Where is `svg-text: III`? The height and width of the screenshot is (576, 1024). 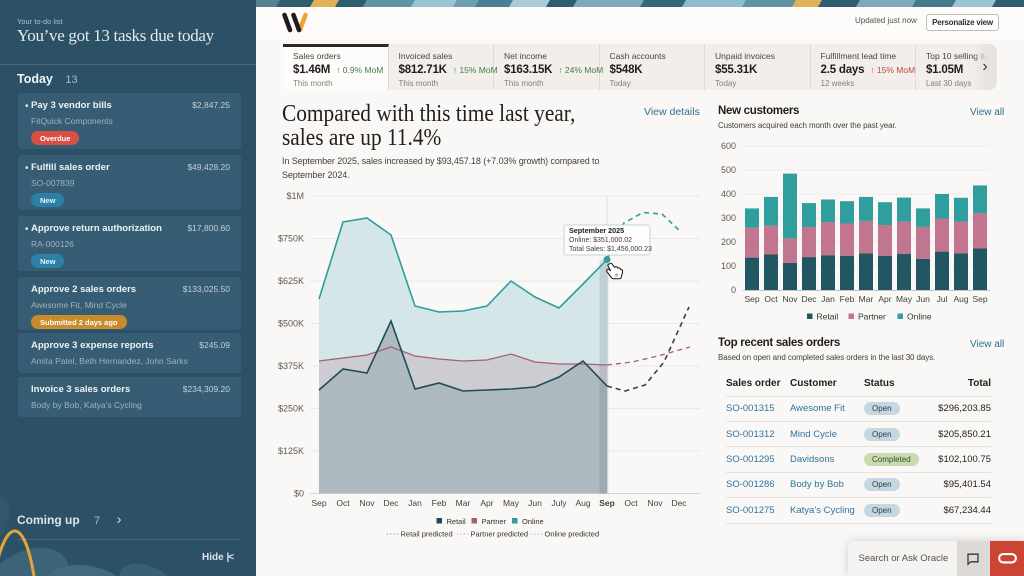
svg-text: III is located at coordinates (616, 275).